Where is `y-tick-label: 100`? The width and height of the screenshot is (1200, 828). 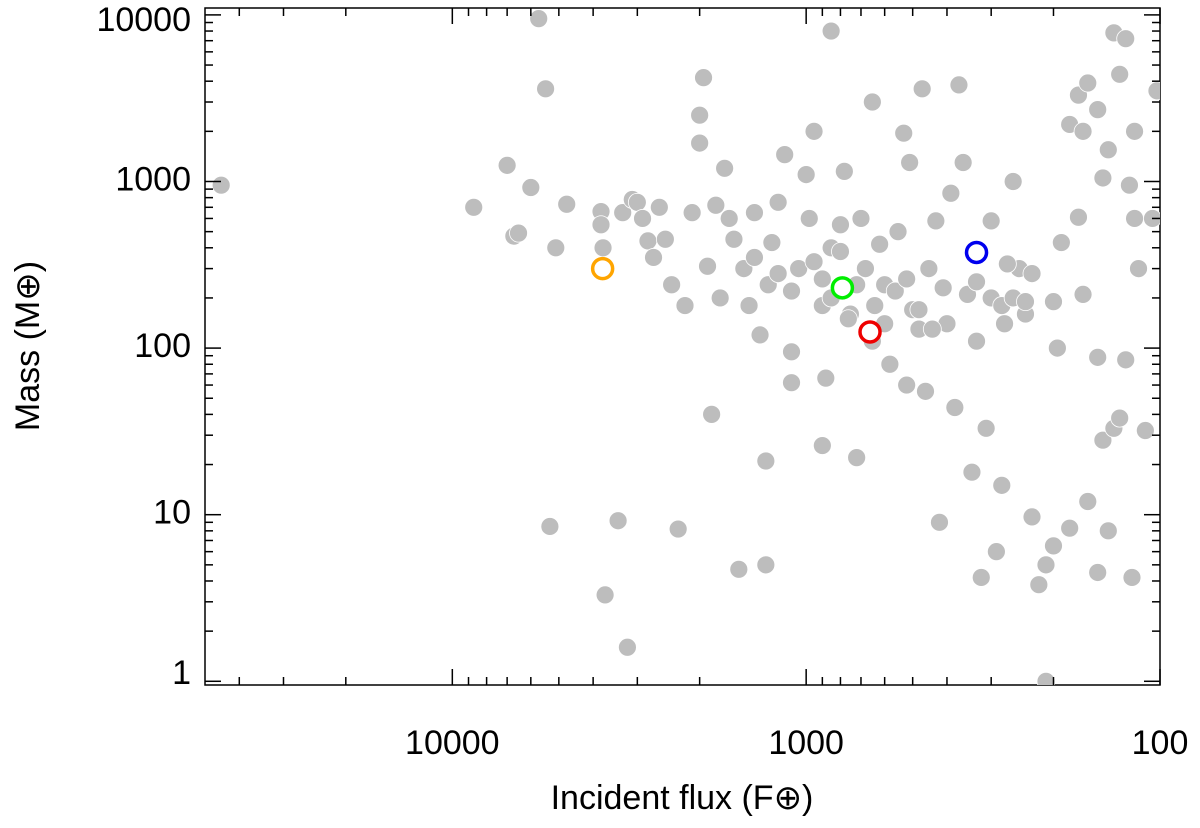
y-tick-label: 100 is located at coordinates (162, 346).